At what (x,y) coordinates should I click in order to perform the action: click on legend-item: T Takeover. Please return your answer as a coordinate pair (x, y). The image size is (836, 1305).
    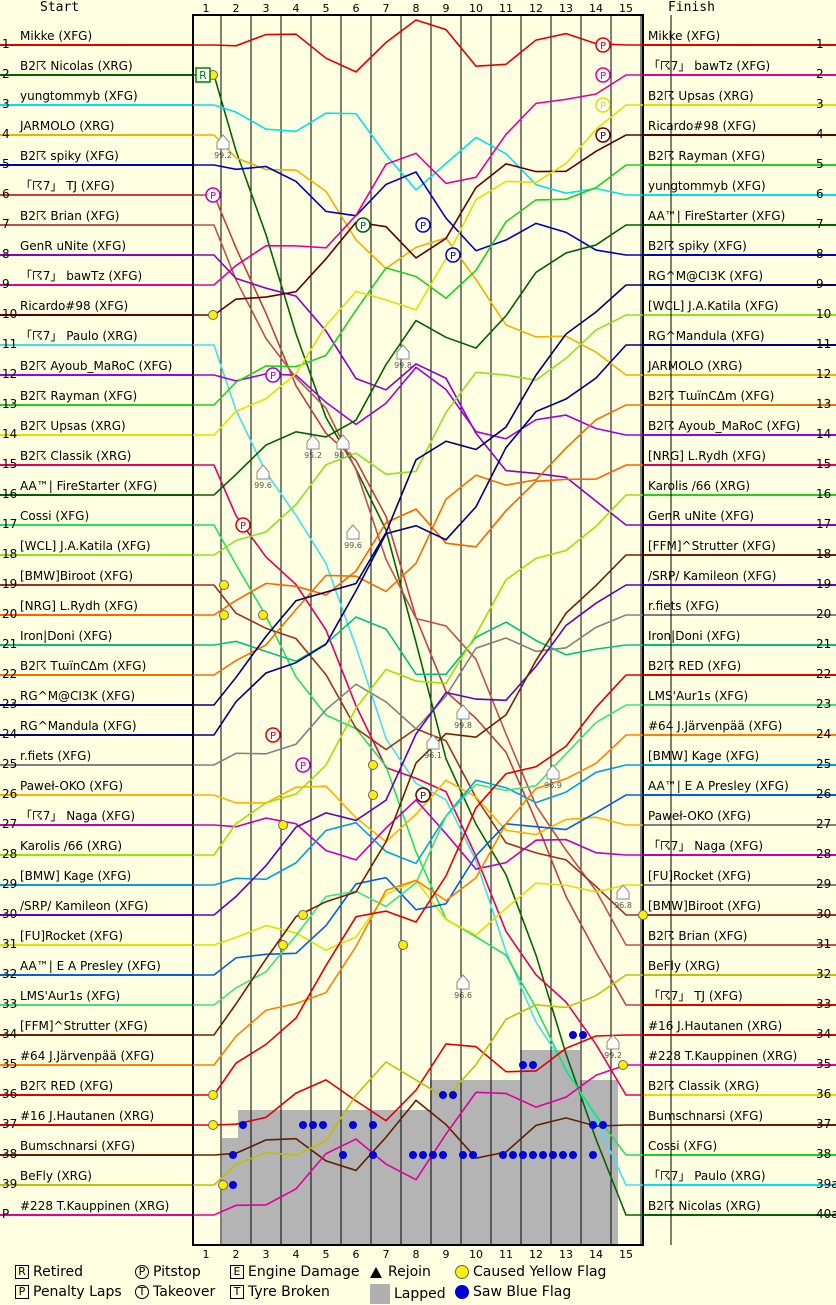
    Looking at the image, I should click on (175, 1292).